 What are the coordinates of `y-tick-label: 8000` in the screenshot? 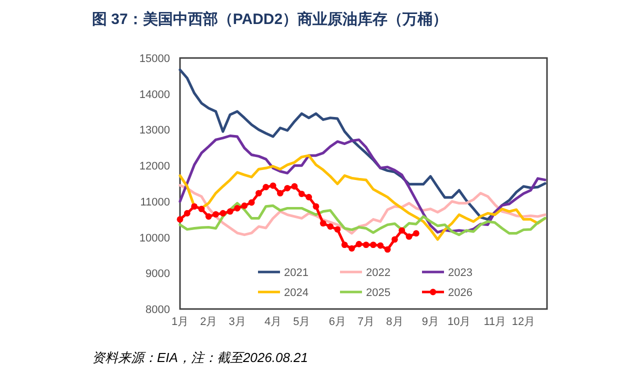 It's located at (158, 310).